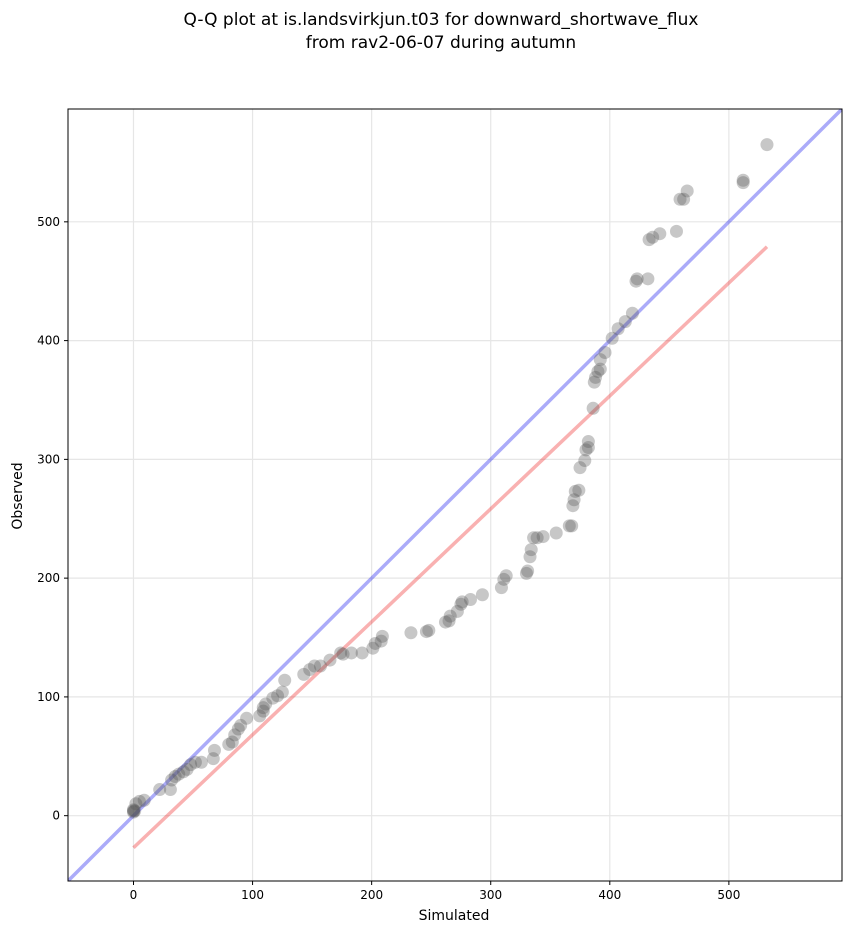 The height and width of the screenshot is (934, 851). What do you see at coordinates (48, 222) in the screenshot?
I see `y-tick-label: 500` at bounding box center [48, 222].